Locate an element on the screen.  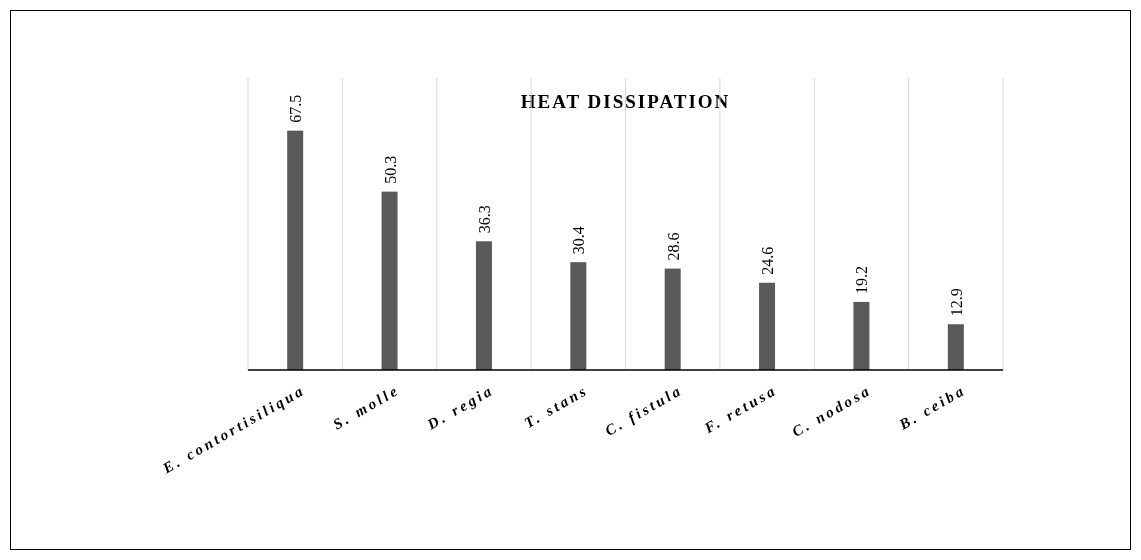
data-label: 67.5 is located at coordinates (296, 108).